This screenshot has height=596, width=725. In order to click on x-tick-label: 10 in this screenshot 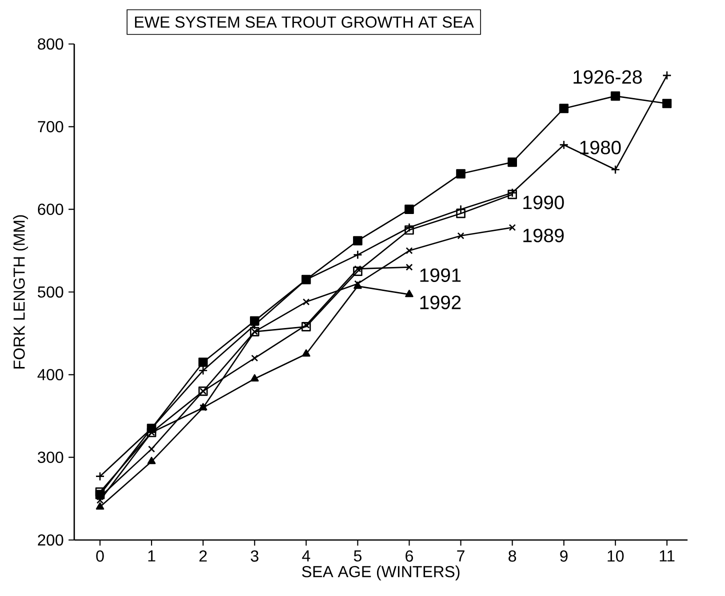, I will do `click(616, 556)`.